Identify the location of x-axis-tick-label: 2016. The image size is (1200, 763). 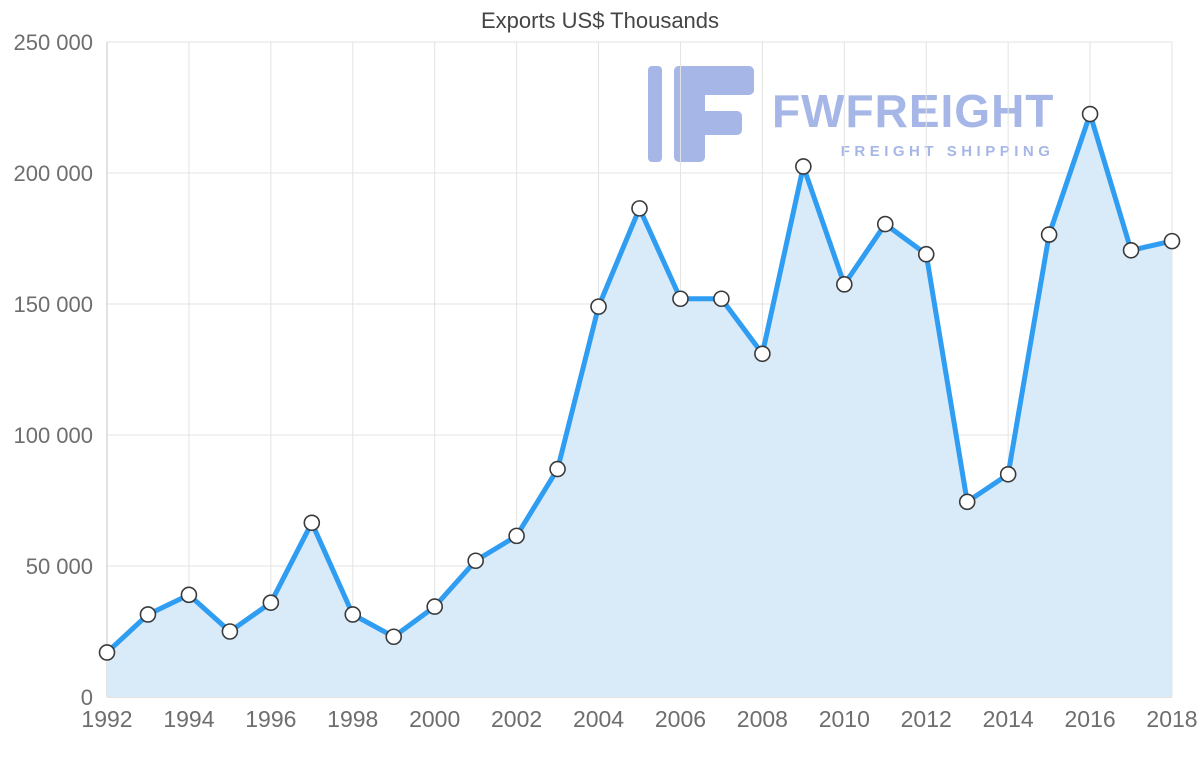
(1089, 719).